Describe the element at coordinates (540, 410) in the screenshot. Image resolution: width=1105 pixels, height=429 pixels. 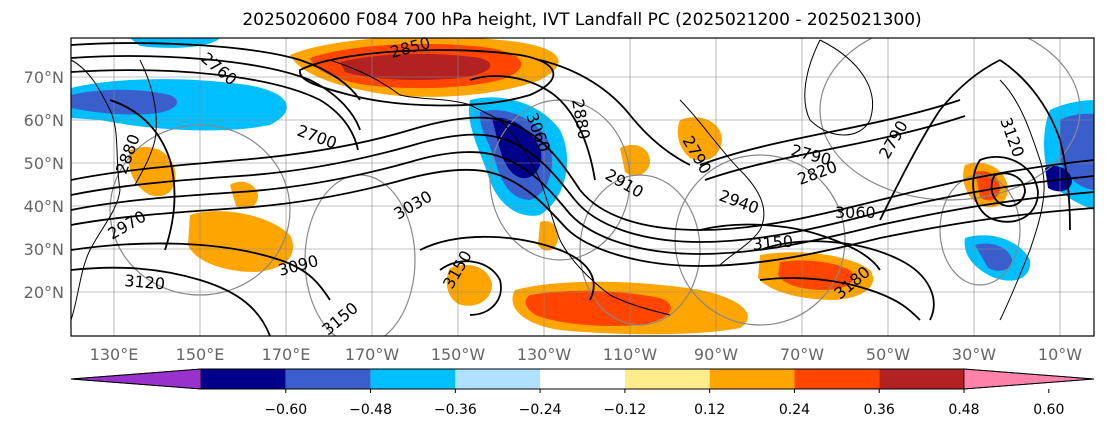
I see `colorbar-tick-label: −0.24` at that location.